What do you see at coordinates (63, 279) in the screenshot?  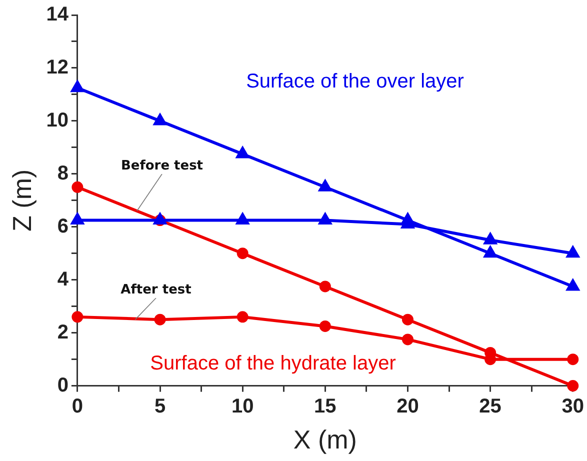 I see `y-tick-label: 4` at bounding box center [63, 279].